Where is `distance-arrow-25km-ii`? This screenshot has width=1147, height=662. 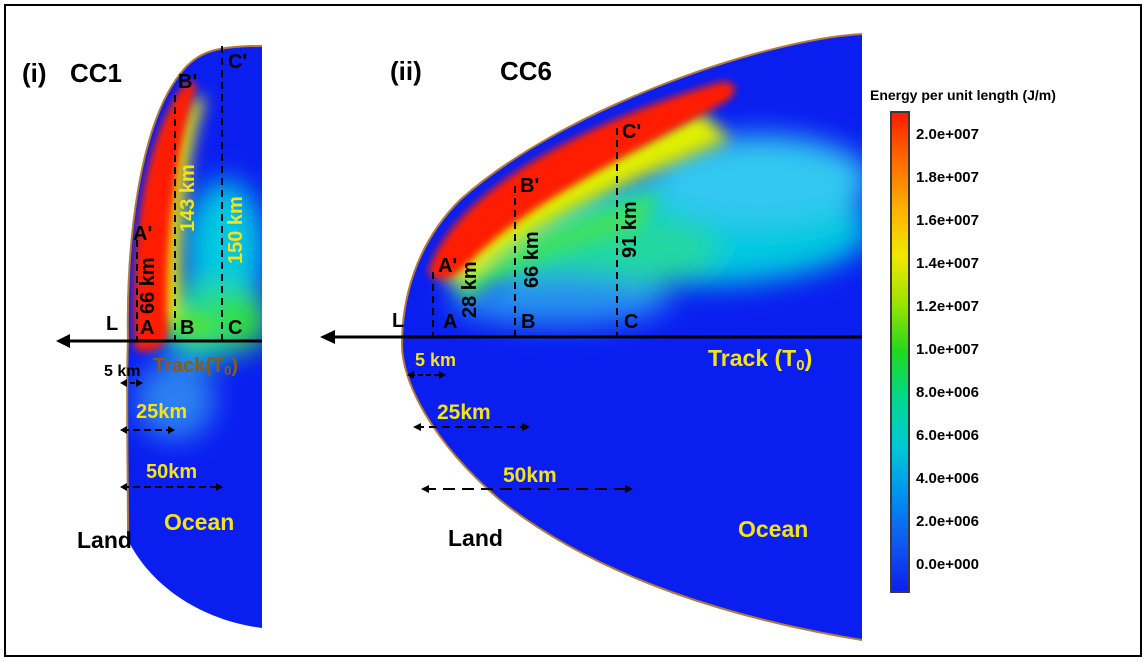 distance-arrow-25km-ii is located at coordinates (471, 427).